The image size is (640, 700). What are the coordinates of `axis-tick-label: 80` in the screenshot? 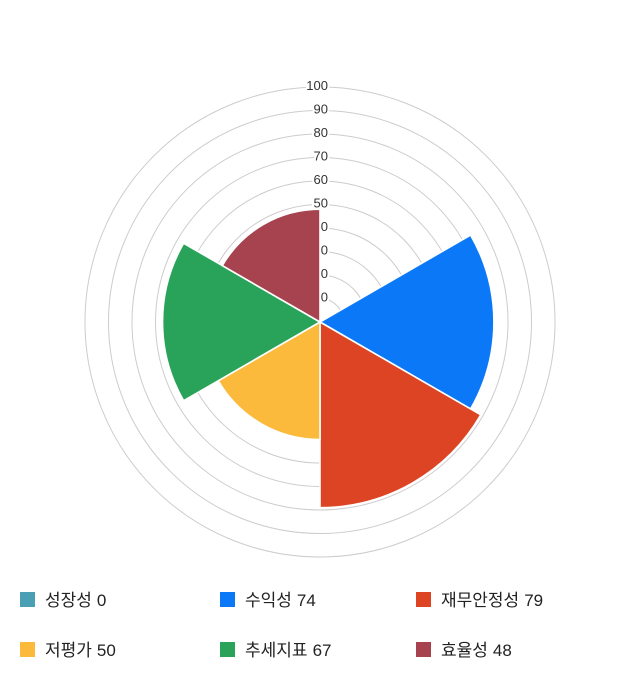 It's located at (321, 132).